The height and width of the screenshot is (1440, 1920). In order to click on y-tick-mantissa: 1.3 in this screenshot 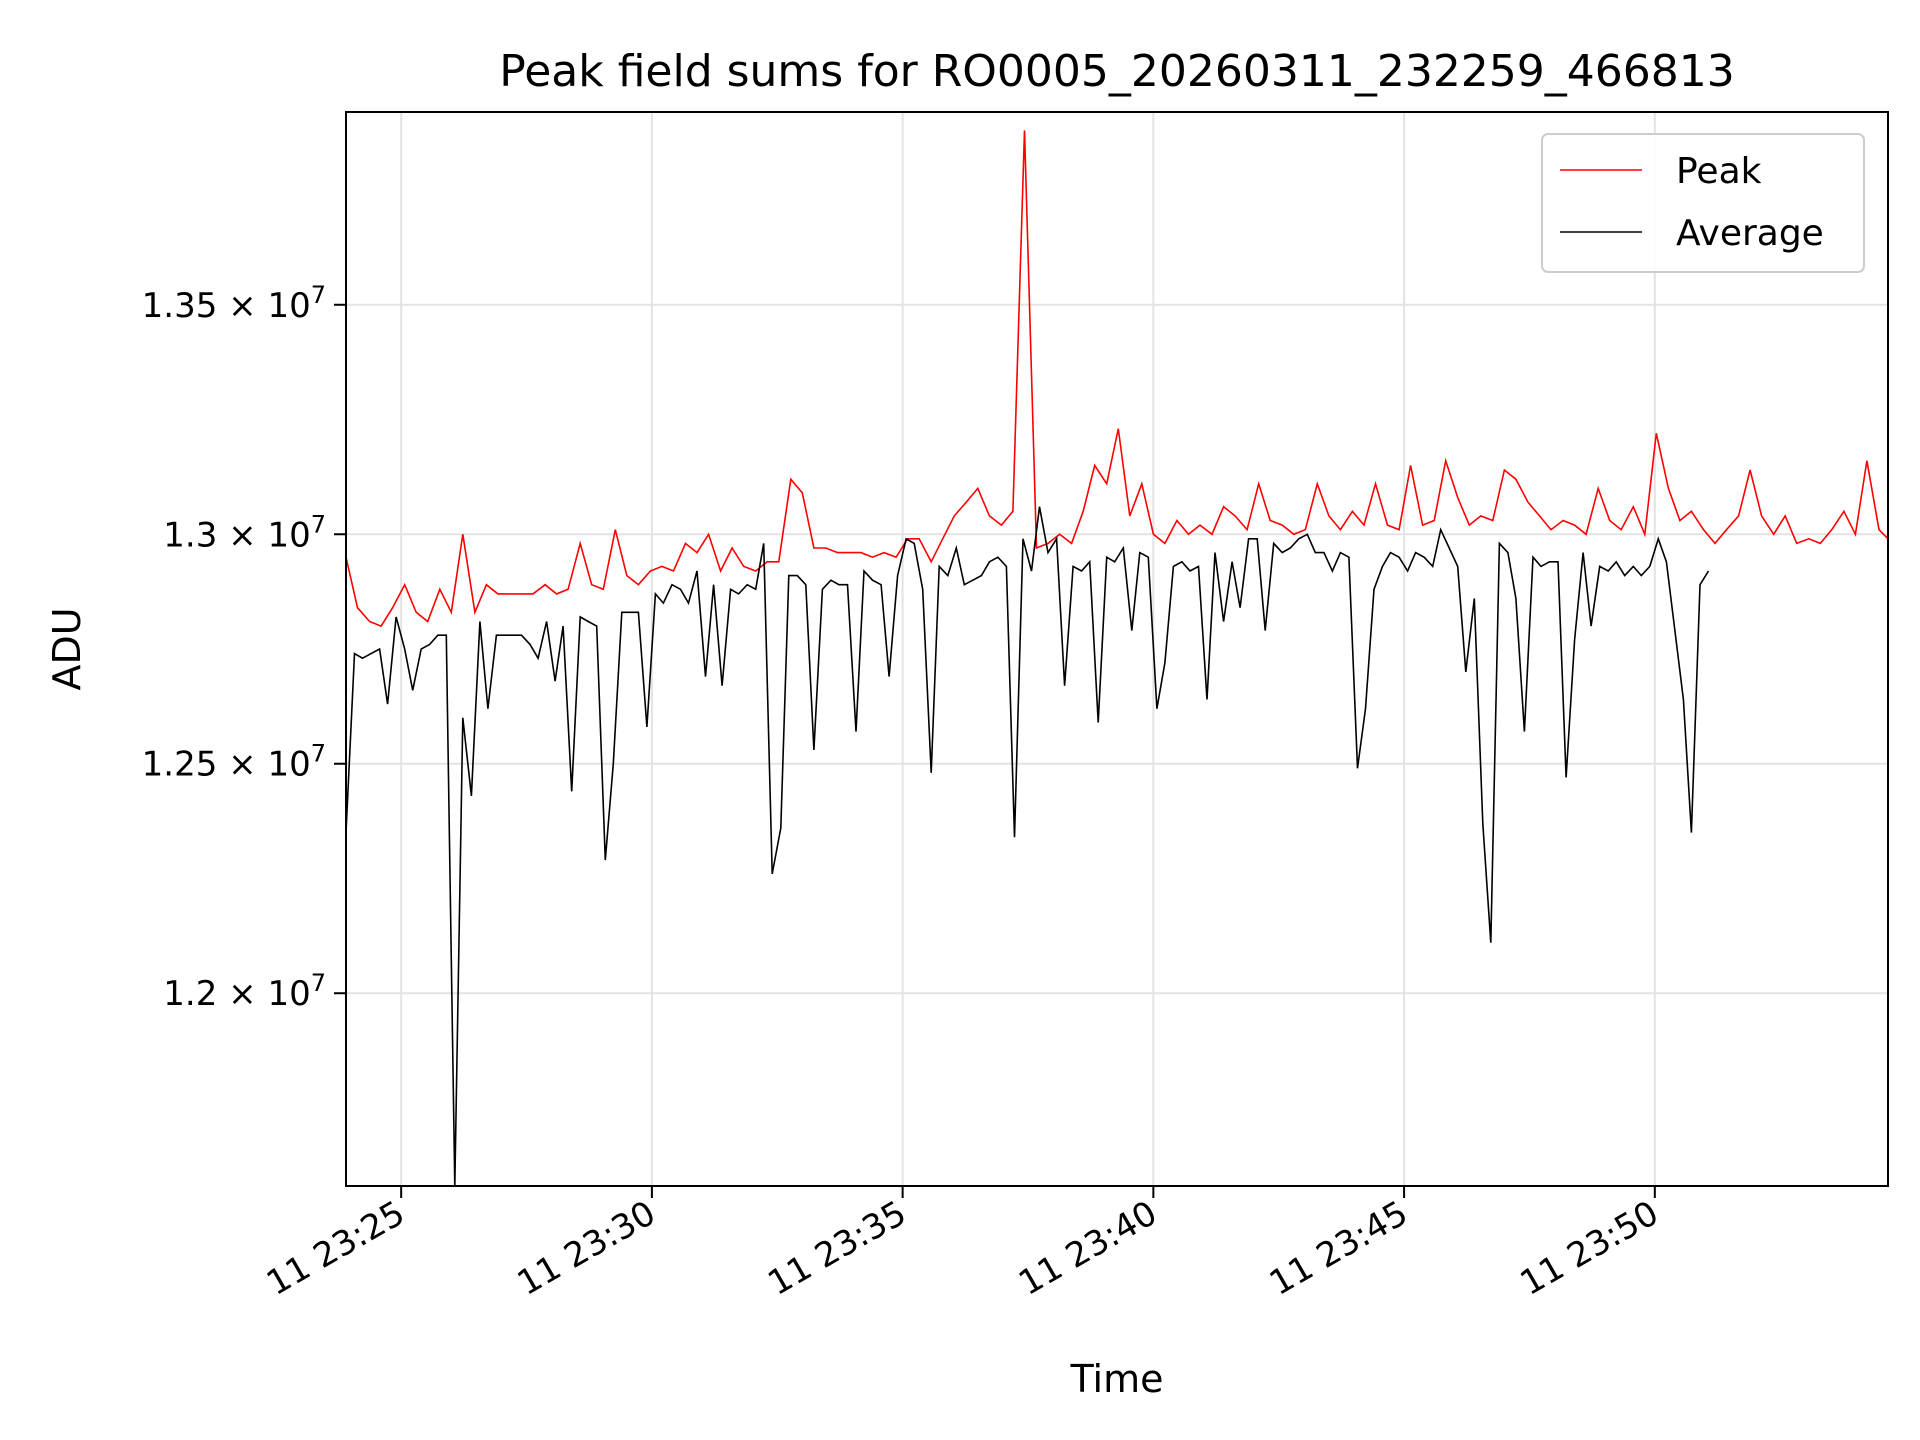, I will do `click(190, 535)`.